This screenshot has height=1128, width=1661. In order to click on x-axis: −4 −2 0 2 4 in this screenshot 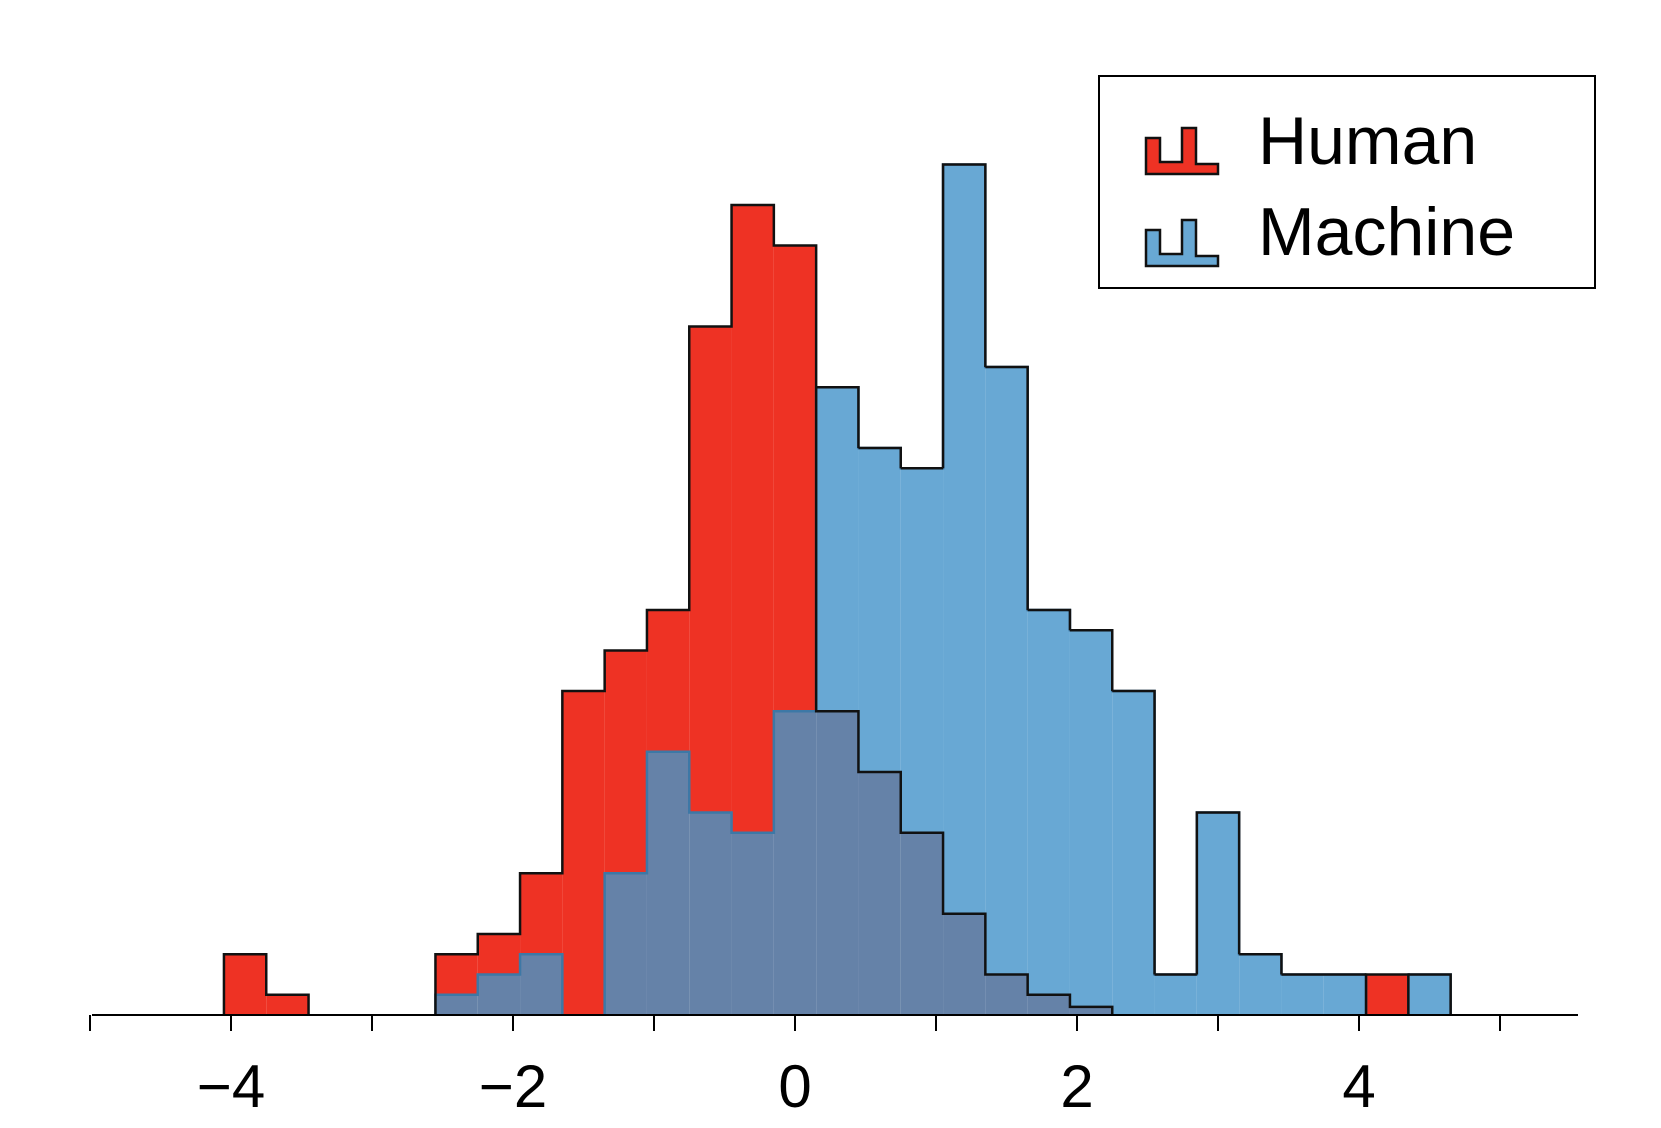, I will do `click(833, 1067)`.